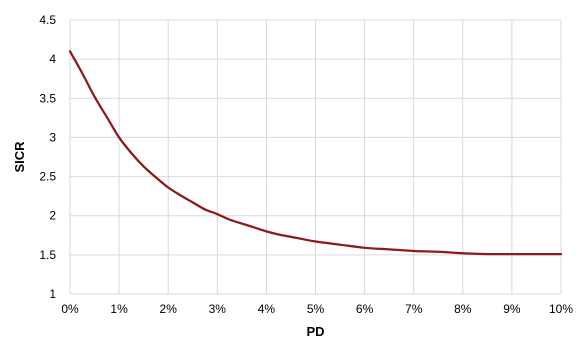 The image size is (579, 342). Describe the element at coordinates (52, 294) in the screenshot. I see `y-tick-label: 1` at that location.